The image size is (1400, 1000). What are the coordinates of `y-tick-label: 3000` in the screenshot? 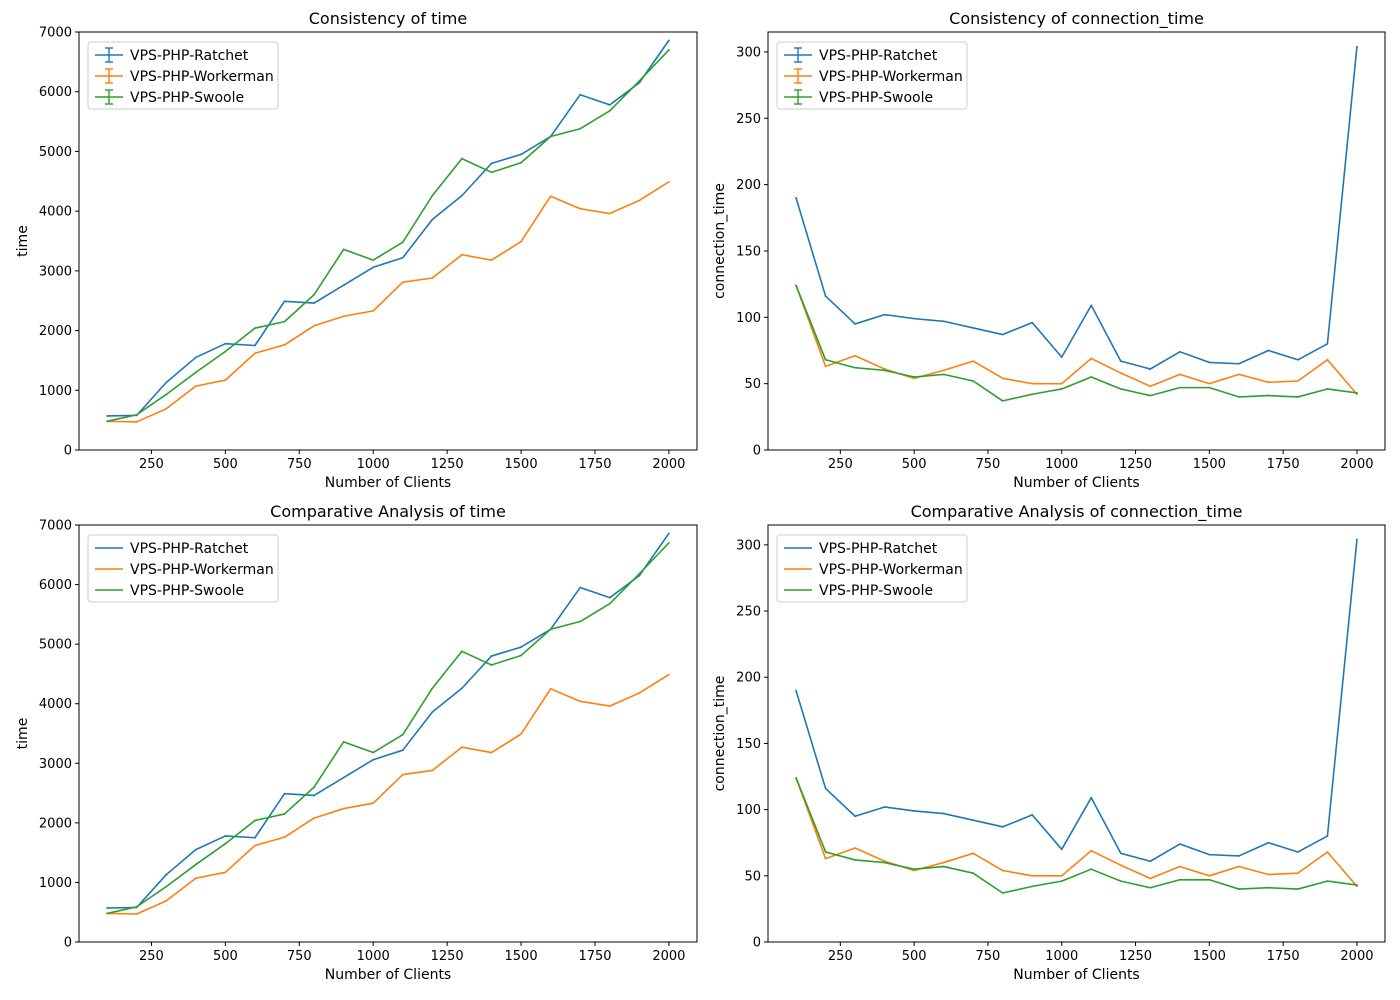 It's located at (55, 271).